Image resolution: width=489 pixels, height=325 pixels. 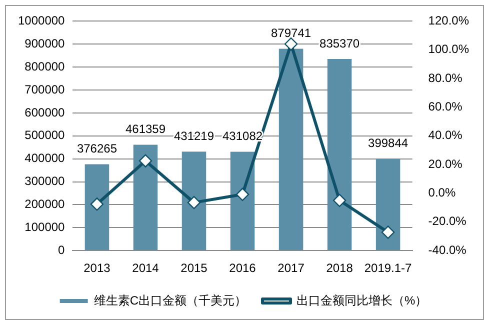 I want to click on y2-tick-label: 0.0%, so click(x=442, y=193).